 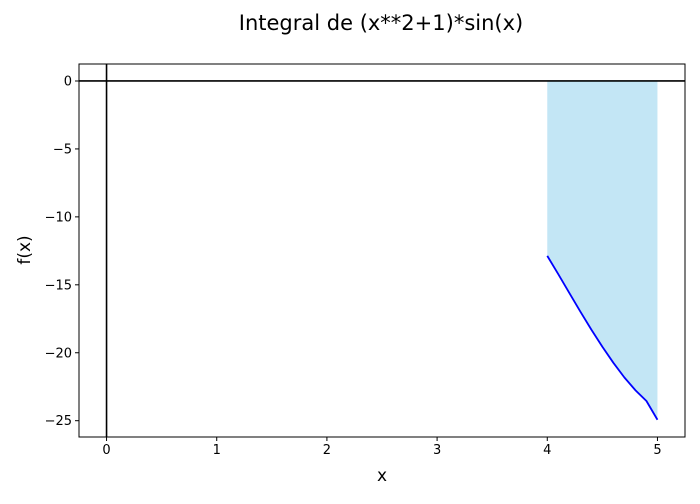 What do you see at coordinates (106, 450) in the screenshot?
I see `x-tick-label: 0` at bounding box center [106, 450].